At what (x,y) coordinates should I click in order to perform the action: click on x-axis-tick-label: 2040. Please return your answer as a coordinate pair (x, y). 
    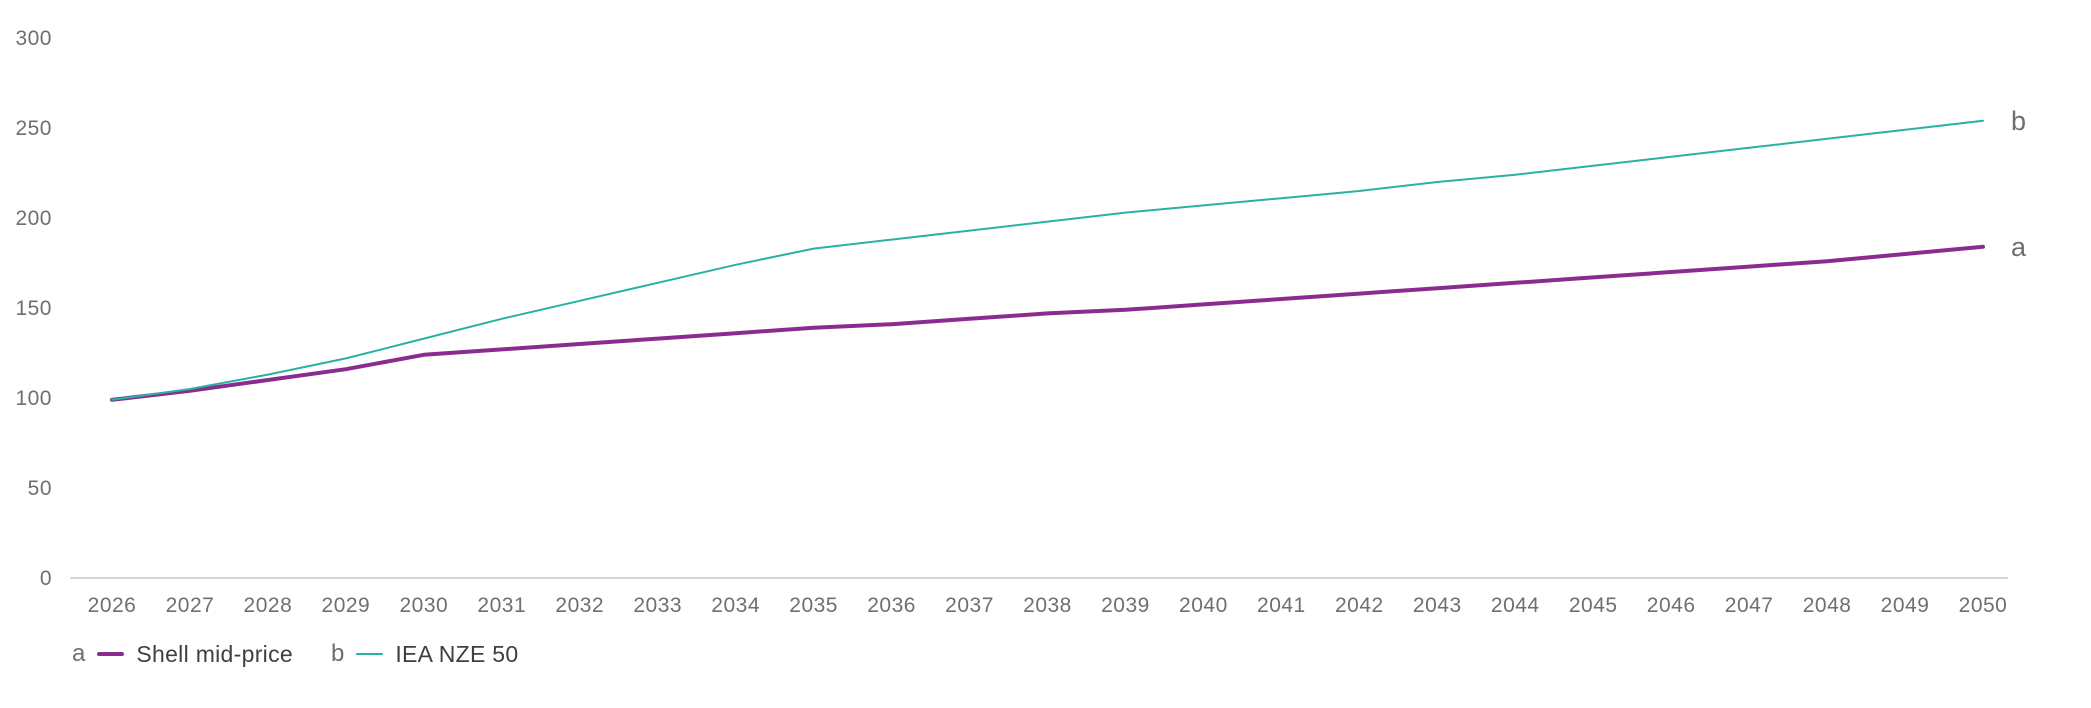
    Looking at the image, I should click on (1203, 605).